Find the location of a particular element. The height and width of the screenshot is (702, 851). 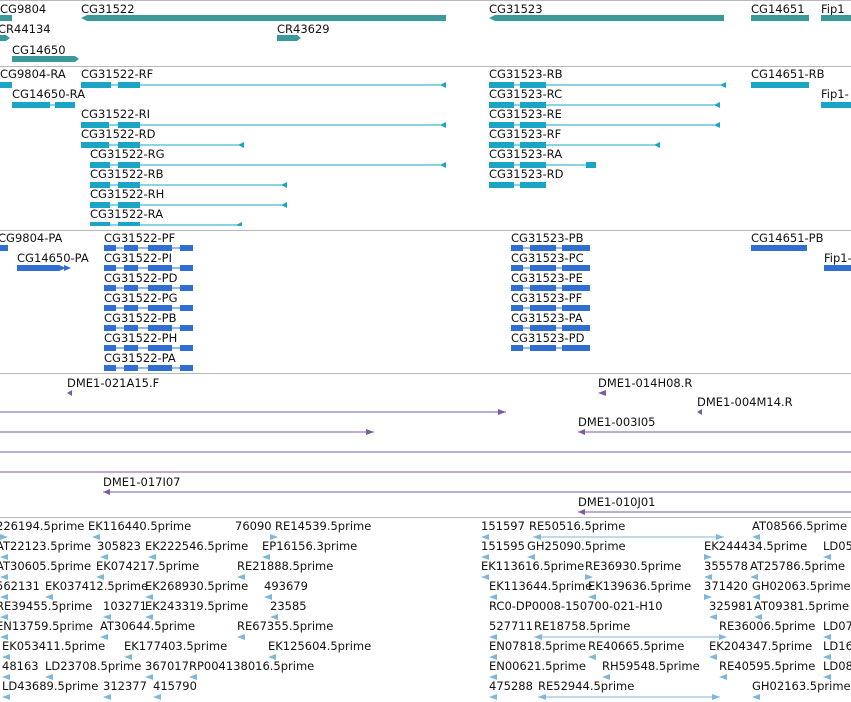

protein-label: CG31522-PB is located at coordinates (140, 318).